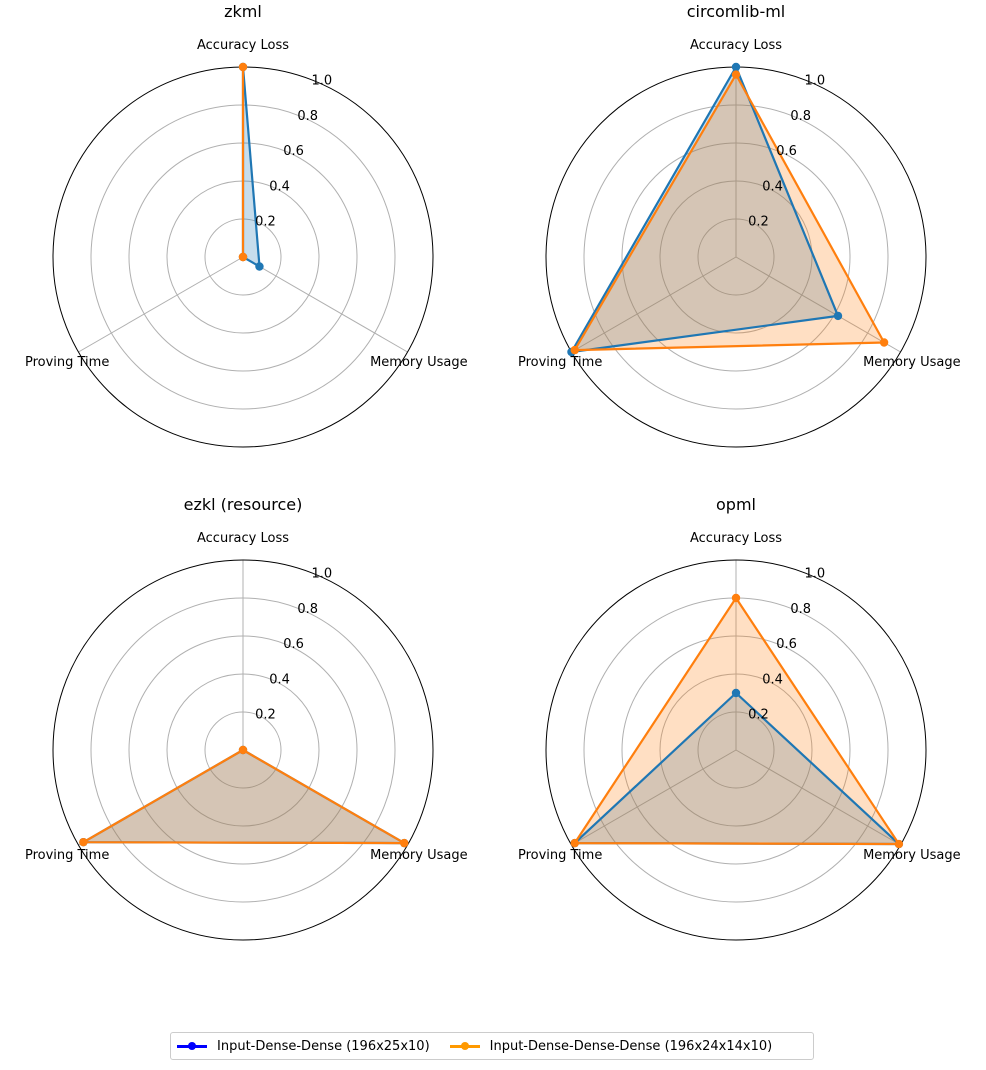  I want to click on legend-entry-series-2: Input-Dense-Dense-Dense (196x24x14x10), so click(611, 1046).